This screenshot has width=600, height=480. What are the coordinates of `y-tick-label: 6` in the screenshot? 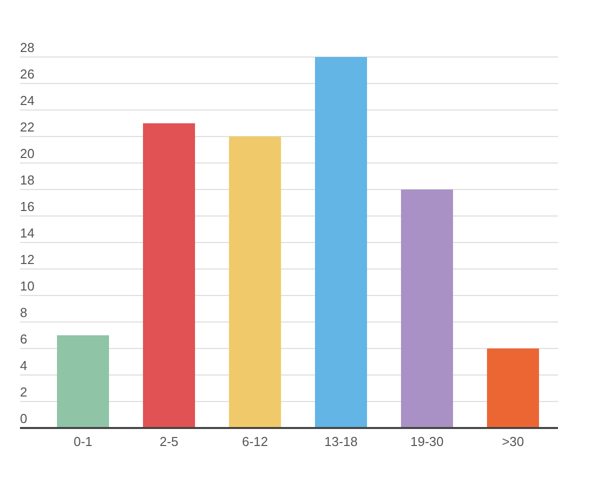 It's located at (24, 339).